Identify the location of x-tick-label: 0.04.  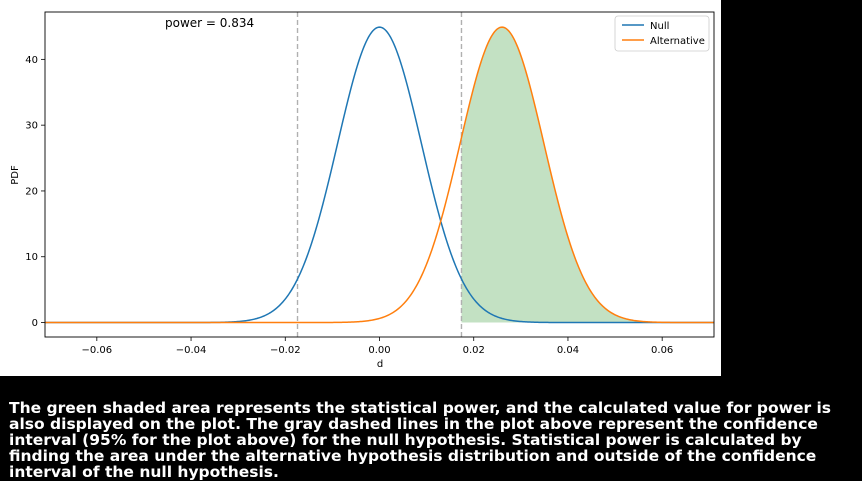
(568, 350).